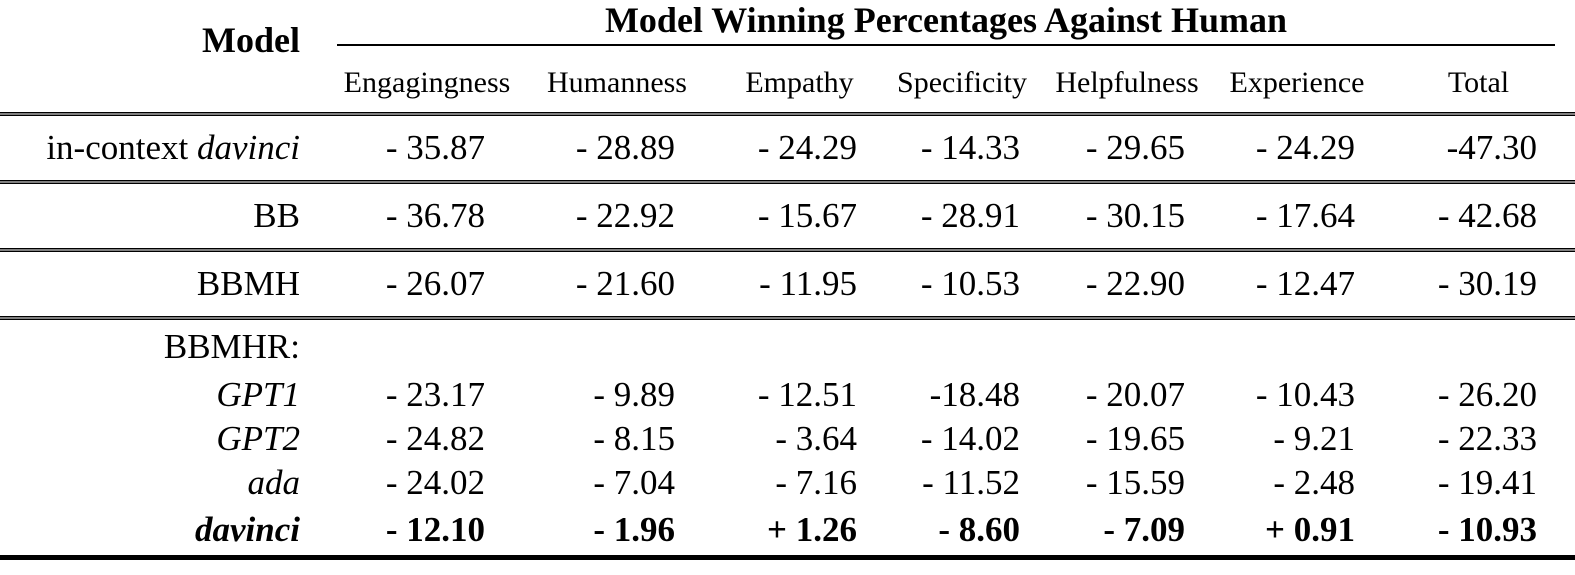  Describe the element at coordinates (974, 394) in the screenshot. I see `value-cell: -18.48` at that location.